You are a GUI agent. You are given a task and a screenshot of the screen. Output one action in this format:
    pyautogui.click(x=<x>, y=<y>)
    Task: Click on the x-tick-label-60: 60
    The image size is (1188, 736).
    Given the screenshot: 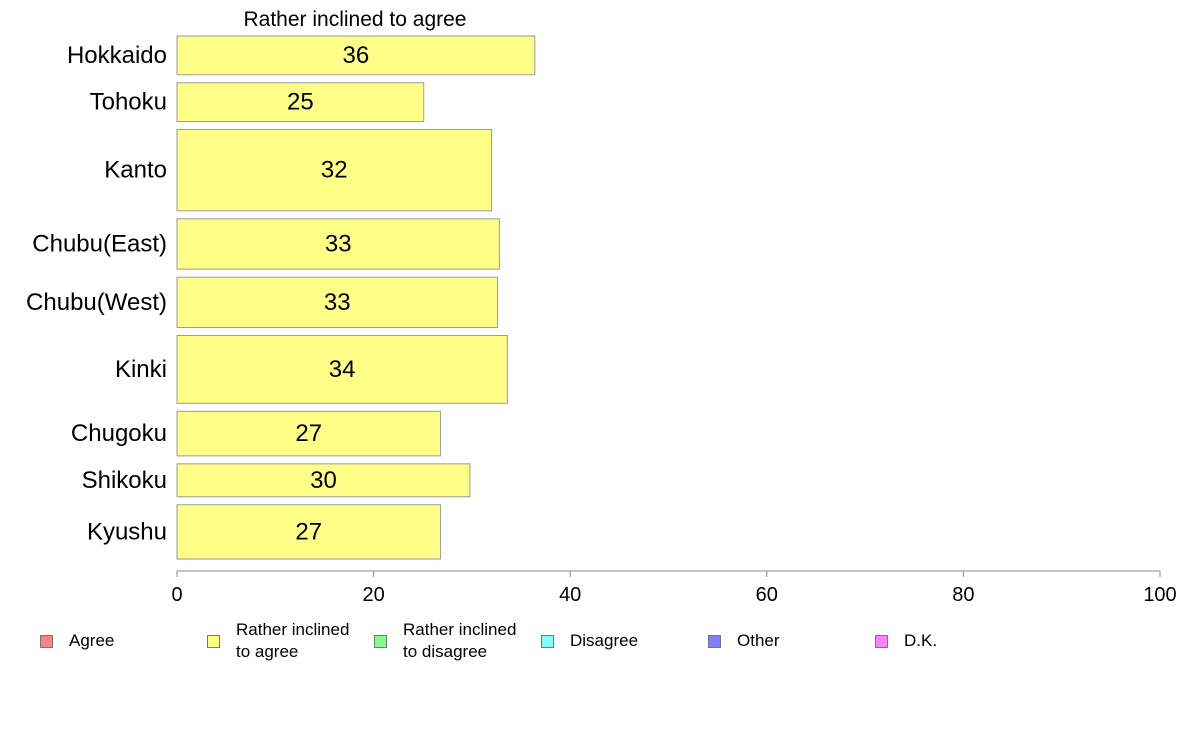 What is the action you would take?
    pyautogui.click(x=767, y=595)
    